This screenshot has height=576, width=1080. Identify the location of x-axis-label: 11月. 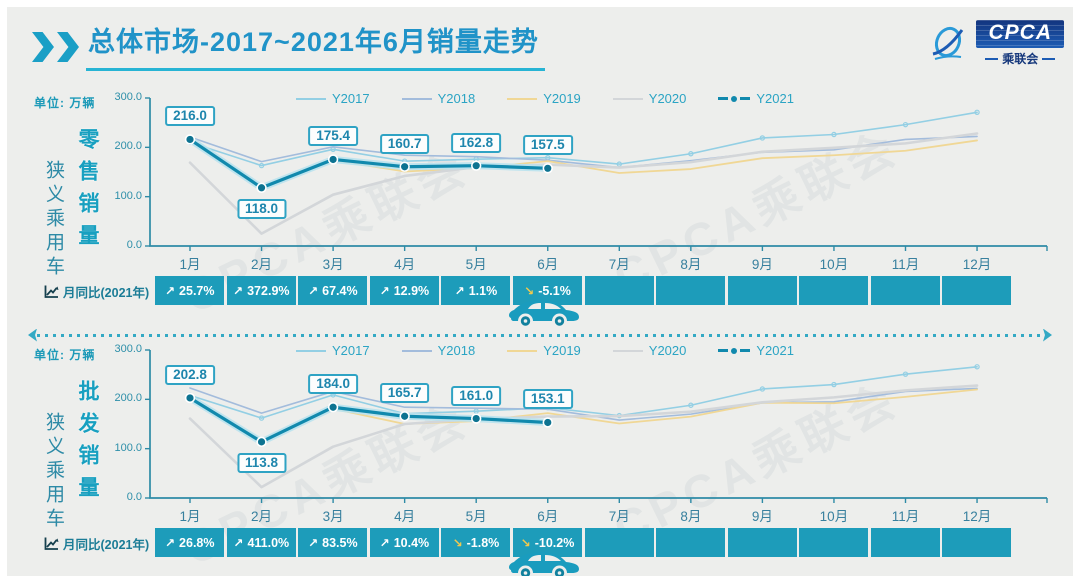
(905, 264).